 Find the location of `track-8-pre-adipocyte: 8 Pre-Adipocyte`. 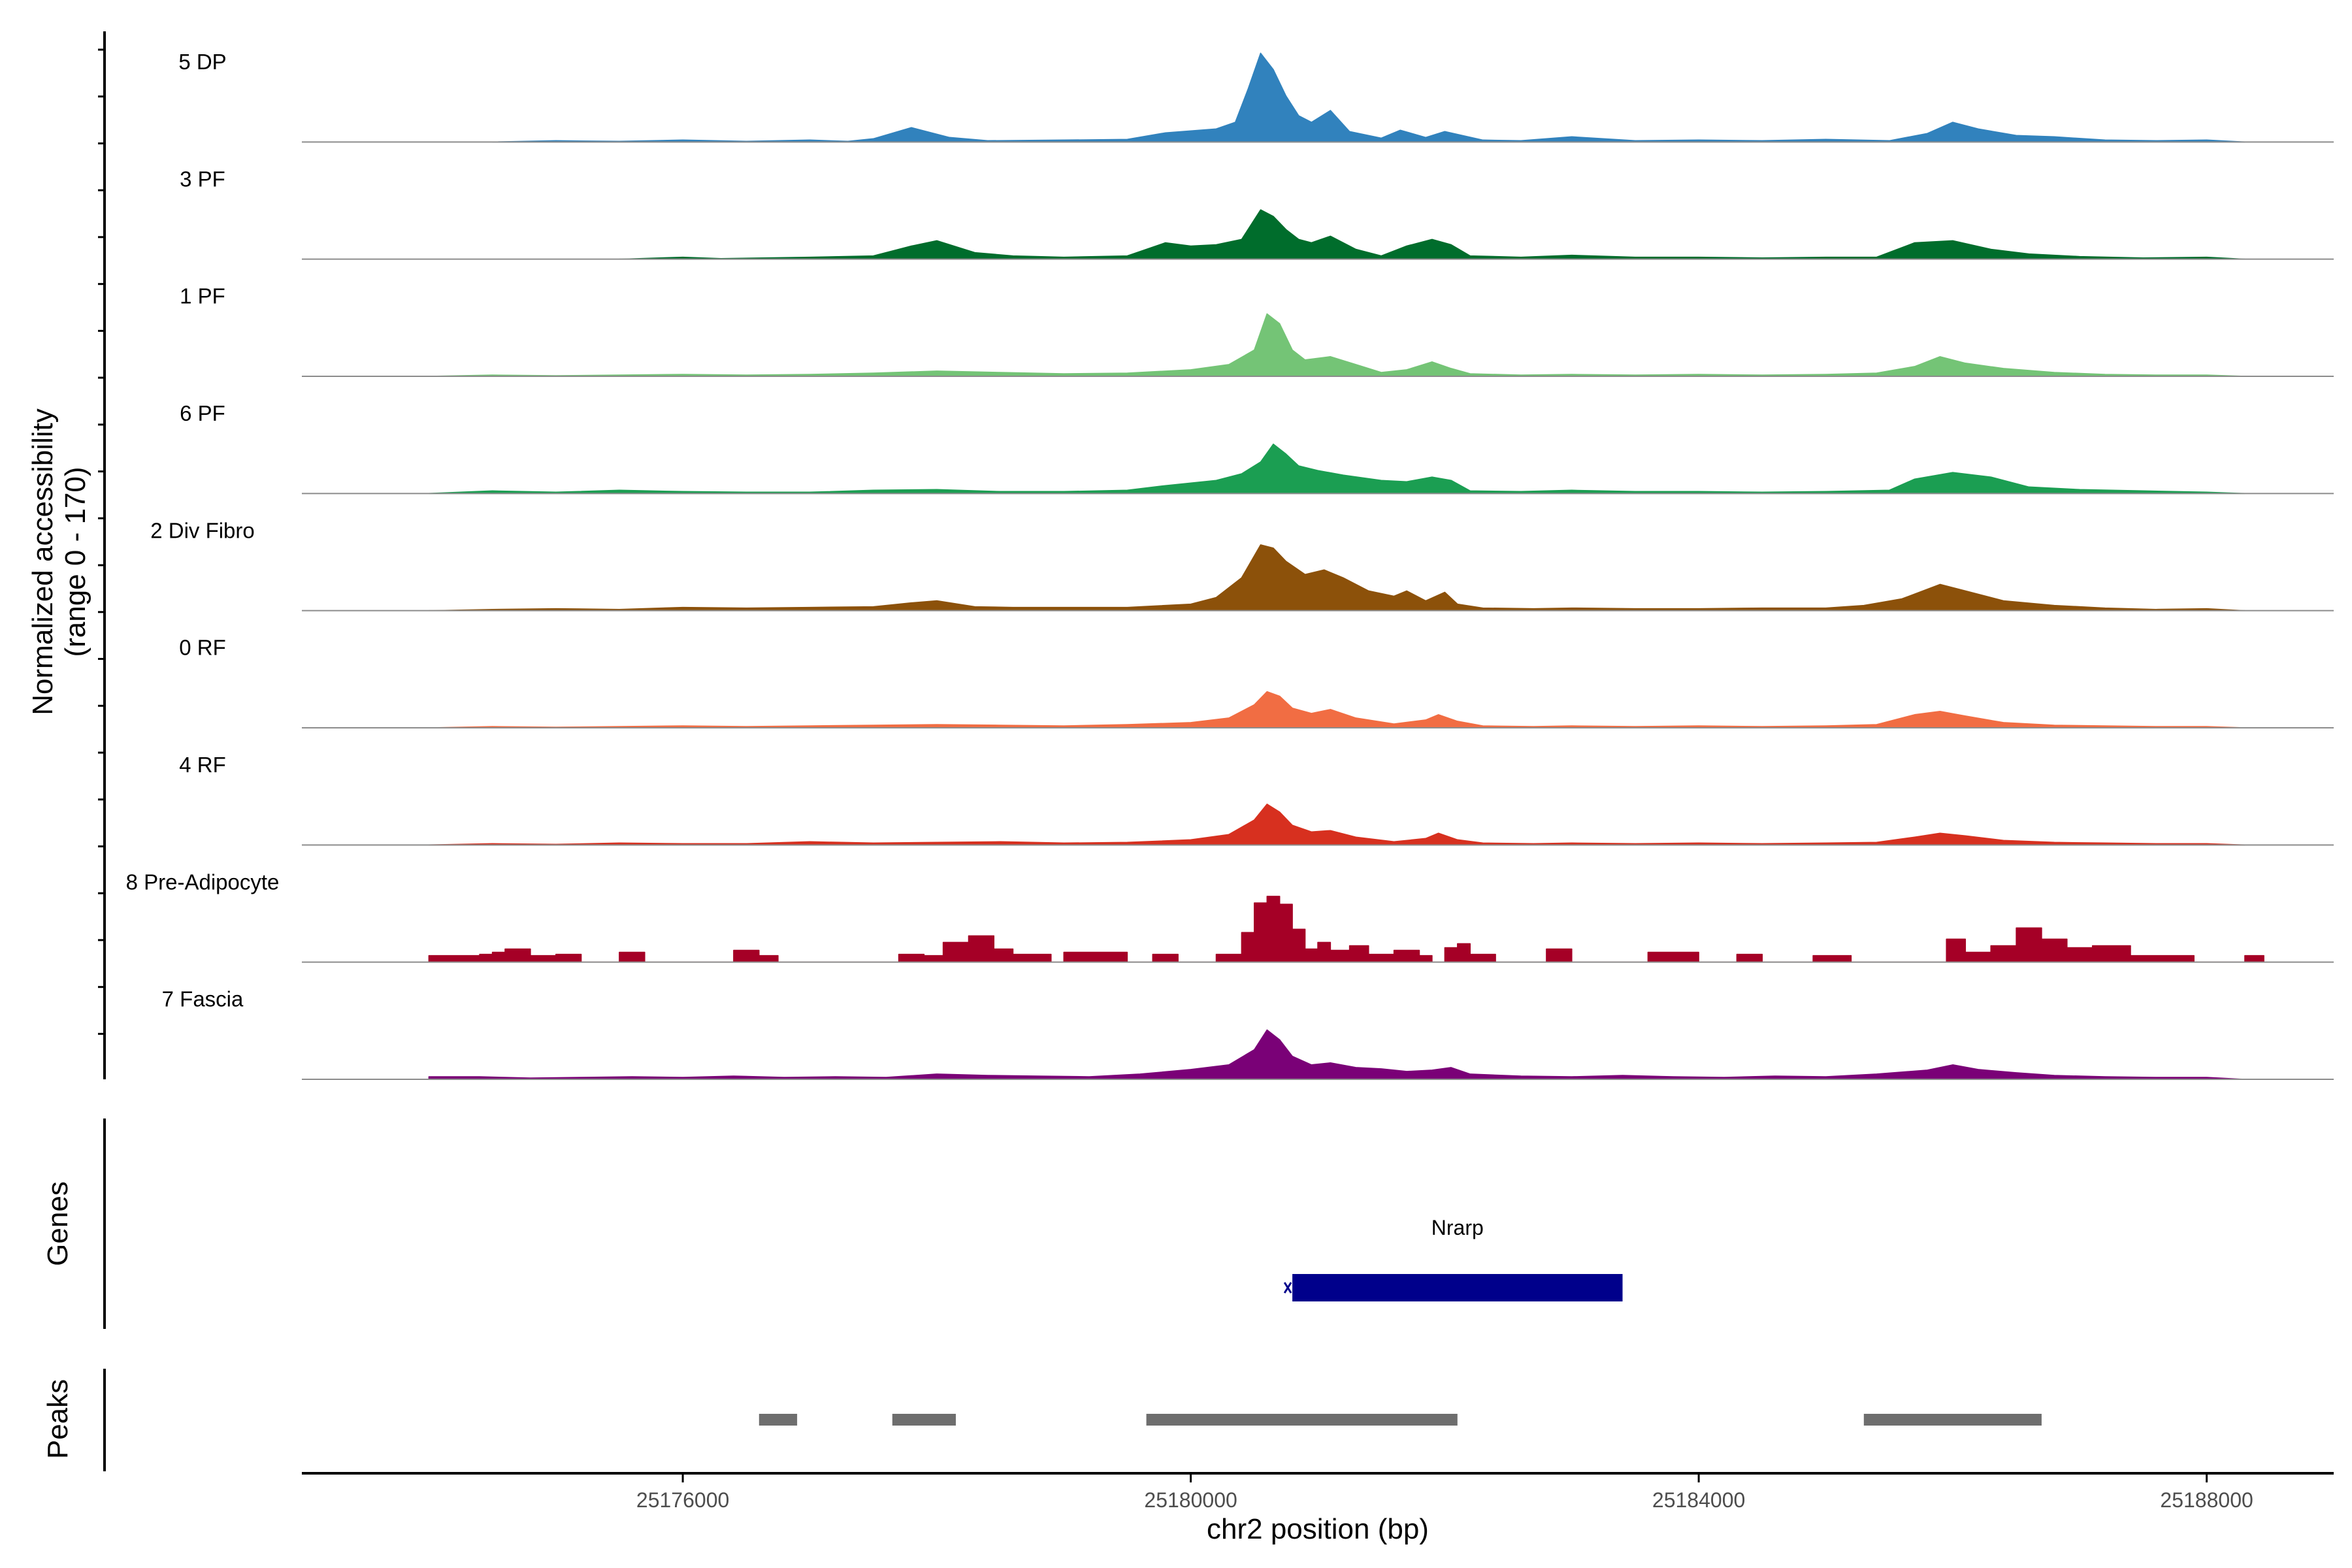

track-8-pre-adipocyte: 8 Pre-Adipocyte is located at coordinates (1230, 916).